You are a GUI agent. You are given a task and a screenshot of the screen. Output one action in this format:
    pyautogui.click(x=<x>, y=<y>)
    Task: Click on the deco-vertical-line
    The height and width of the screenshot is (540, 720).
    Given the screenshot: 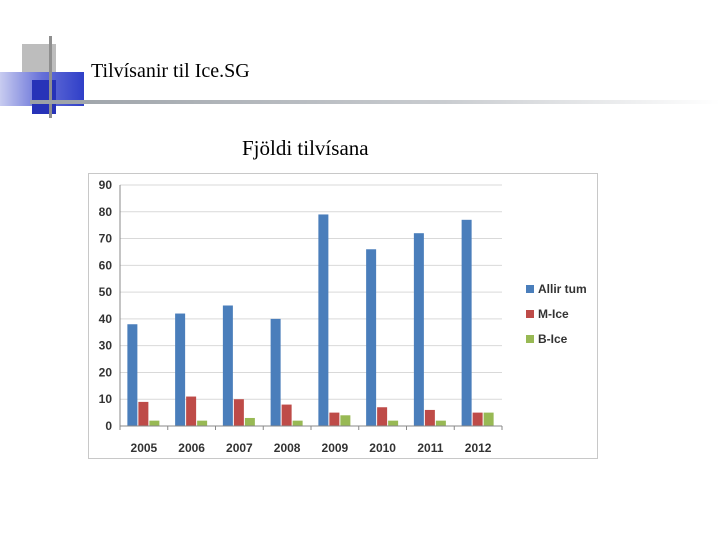 What is the action you would take?
    pyautogui.click(x=50, y=77)
    